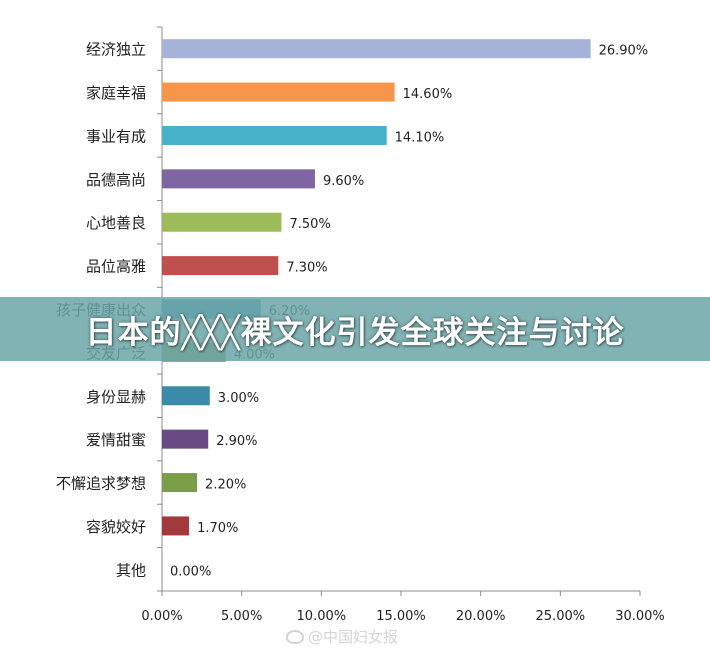 The height and width of the screenshot is (655, 710). What do you see at coordinates (295, 636) in the screenshot?
I see `weibo-icon` at bounding box center [295, 636].